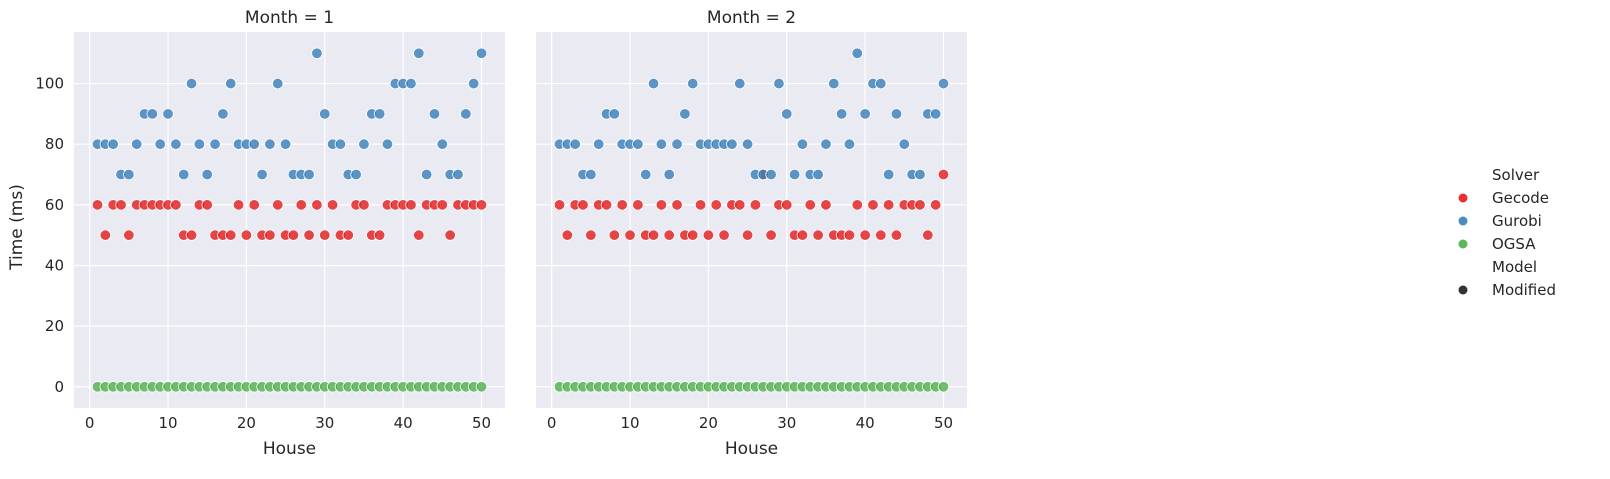 The width and height of the screenshot is (1610, 479). What do you see at coordinates (1517, 221) in the screenshot?
I see `legend-entry-gurobi: Gurobi` at bounding box center [1517, 221].